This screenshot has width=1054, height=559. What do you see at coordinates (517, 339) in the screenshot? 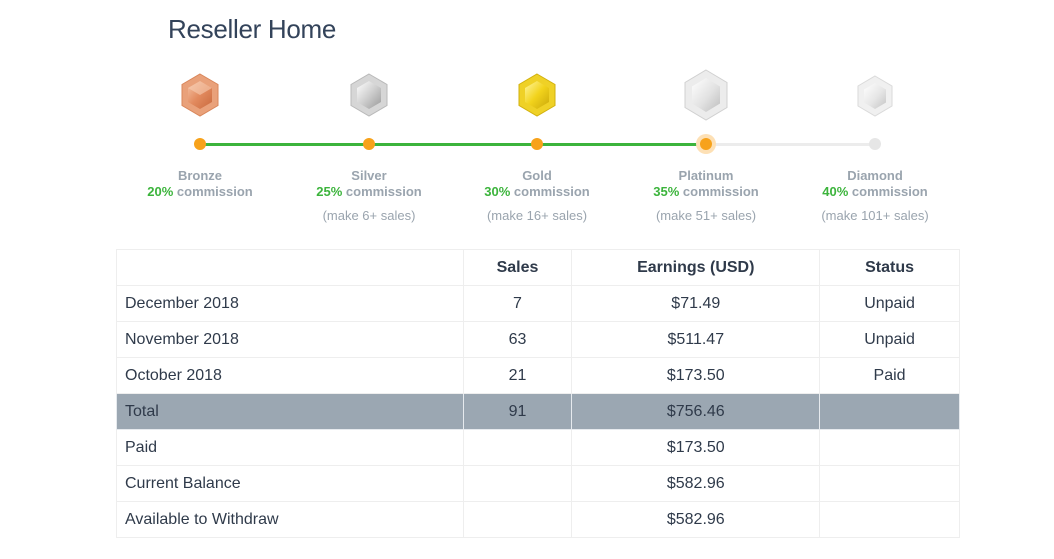
I see `sales-value: 63` at bounding box center [517, 339].